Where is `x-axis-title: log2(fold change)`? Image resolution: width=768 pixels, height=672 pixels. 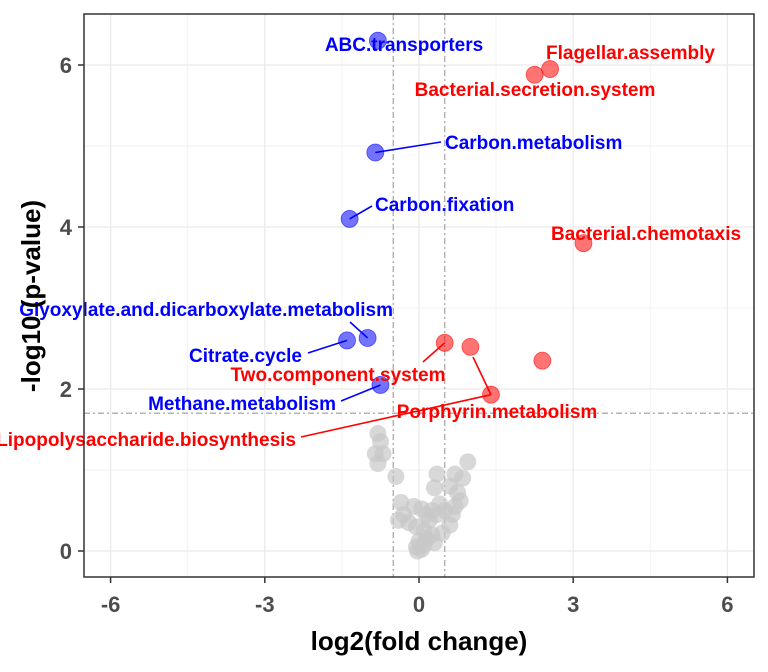
x-axis-title: log2(fold change) is located at coordinates (419, 641).